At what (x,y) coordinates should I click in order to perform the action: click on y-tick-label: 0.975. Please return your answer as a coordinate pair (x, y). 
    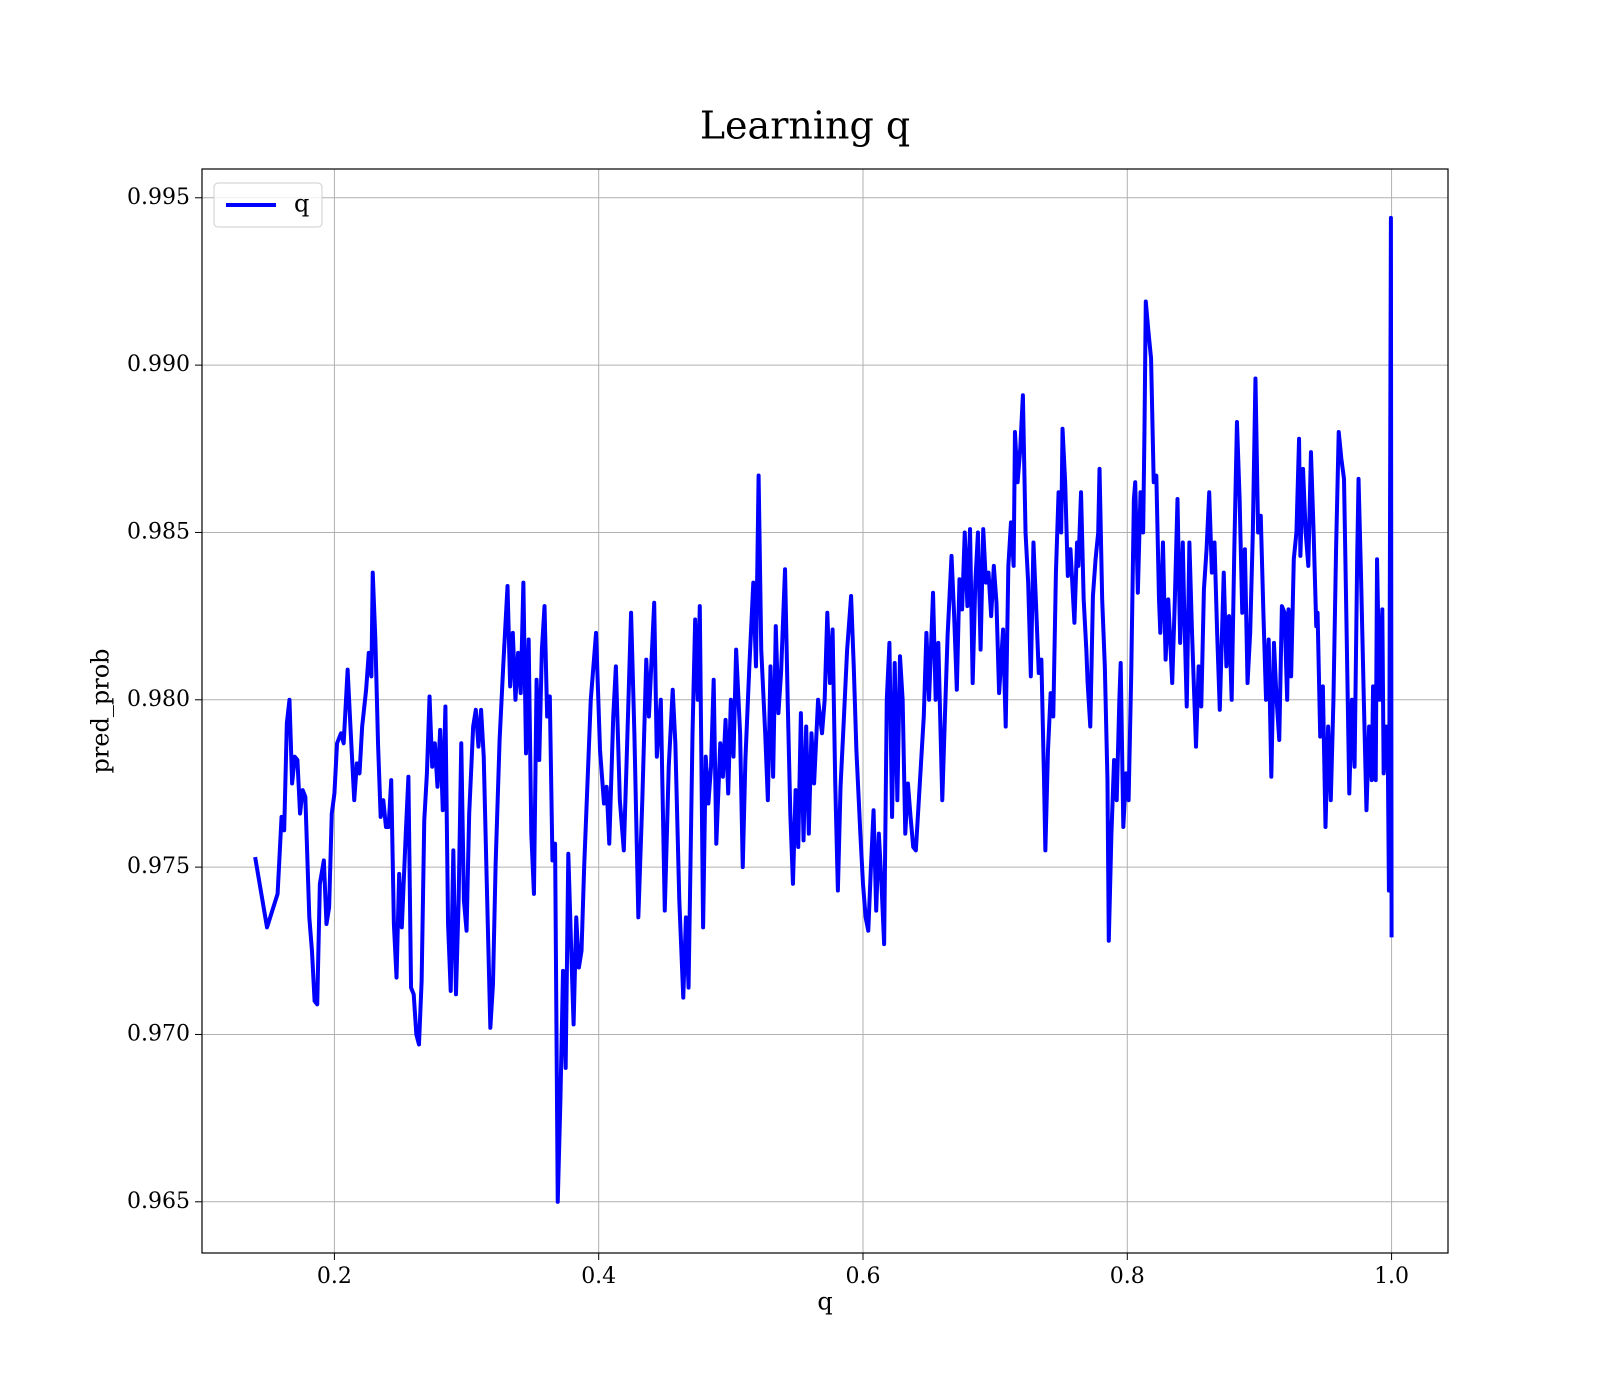
    Looking at the image, I should click on (158, 866).